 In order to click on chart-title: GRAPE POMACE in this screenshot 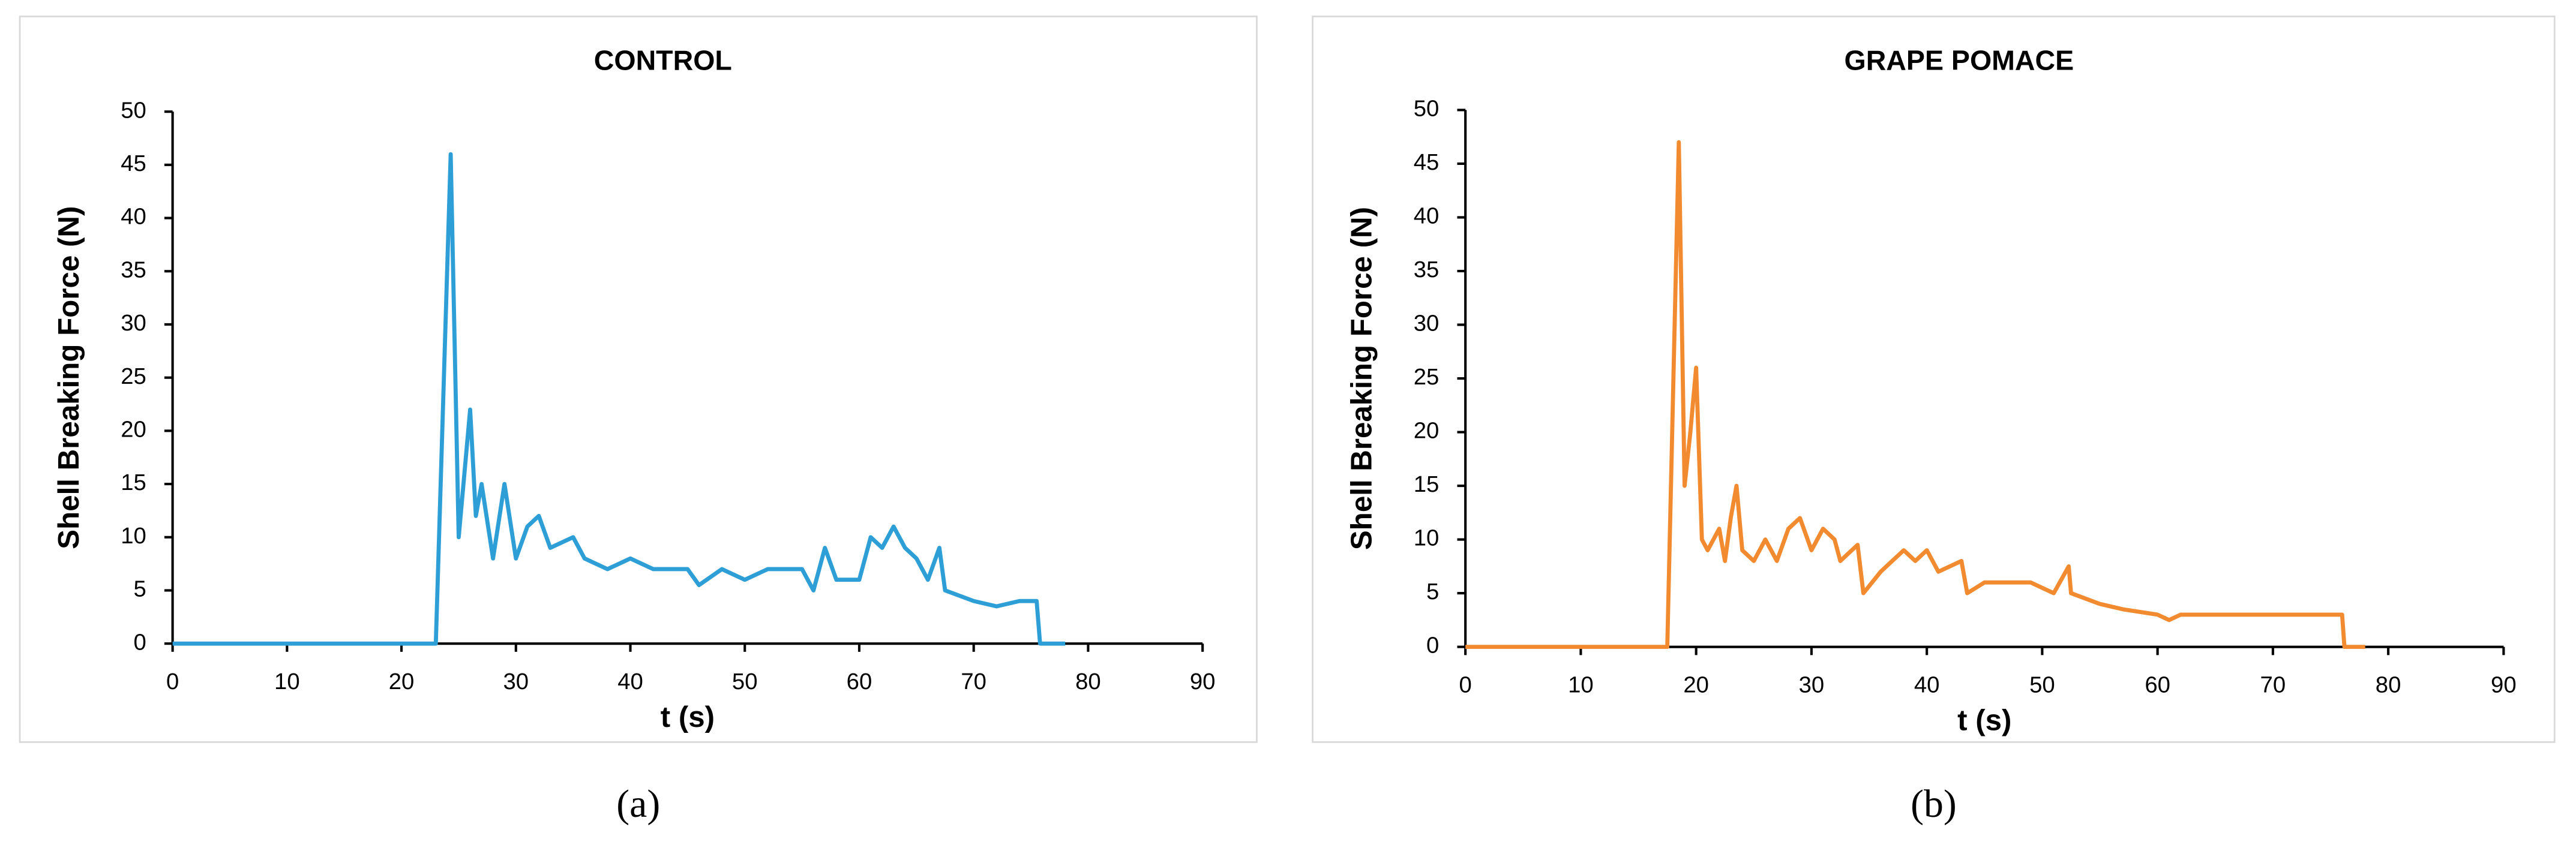, I will do `click(1959, 60)`.